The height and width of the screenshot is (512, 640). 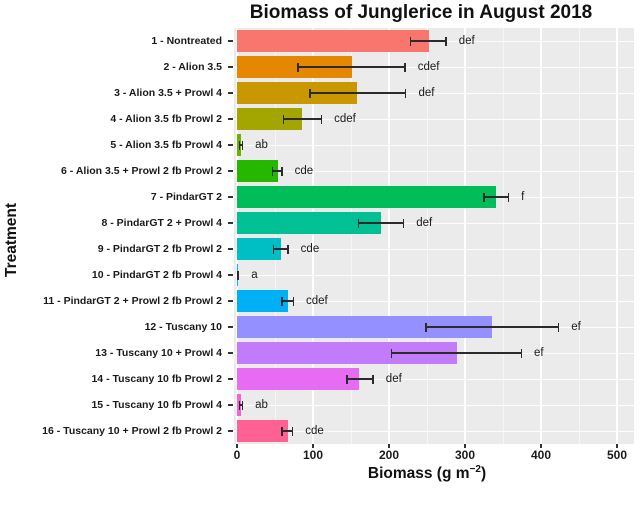 I want to click on x-axis-title-superscript: −2, so click(x=475, y=469).